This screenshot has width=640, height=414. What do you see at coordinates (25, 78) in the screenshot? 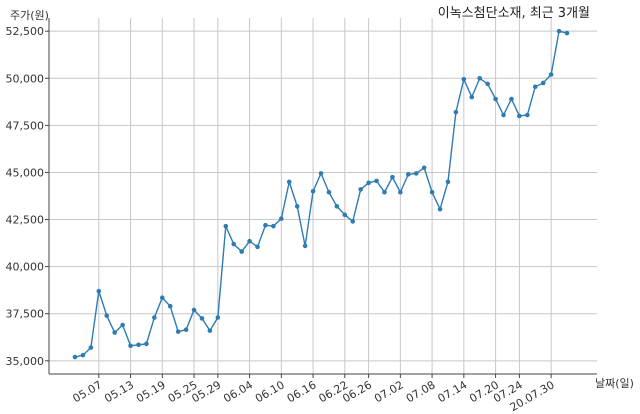
I see `y-tick-label: 50,000` at bounding box center [25, 78].